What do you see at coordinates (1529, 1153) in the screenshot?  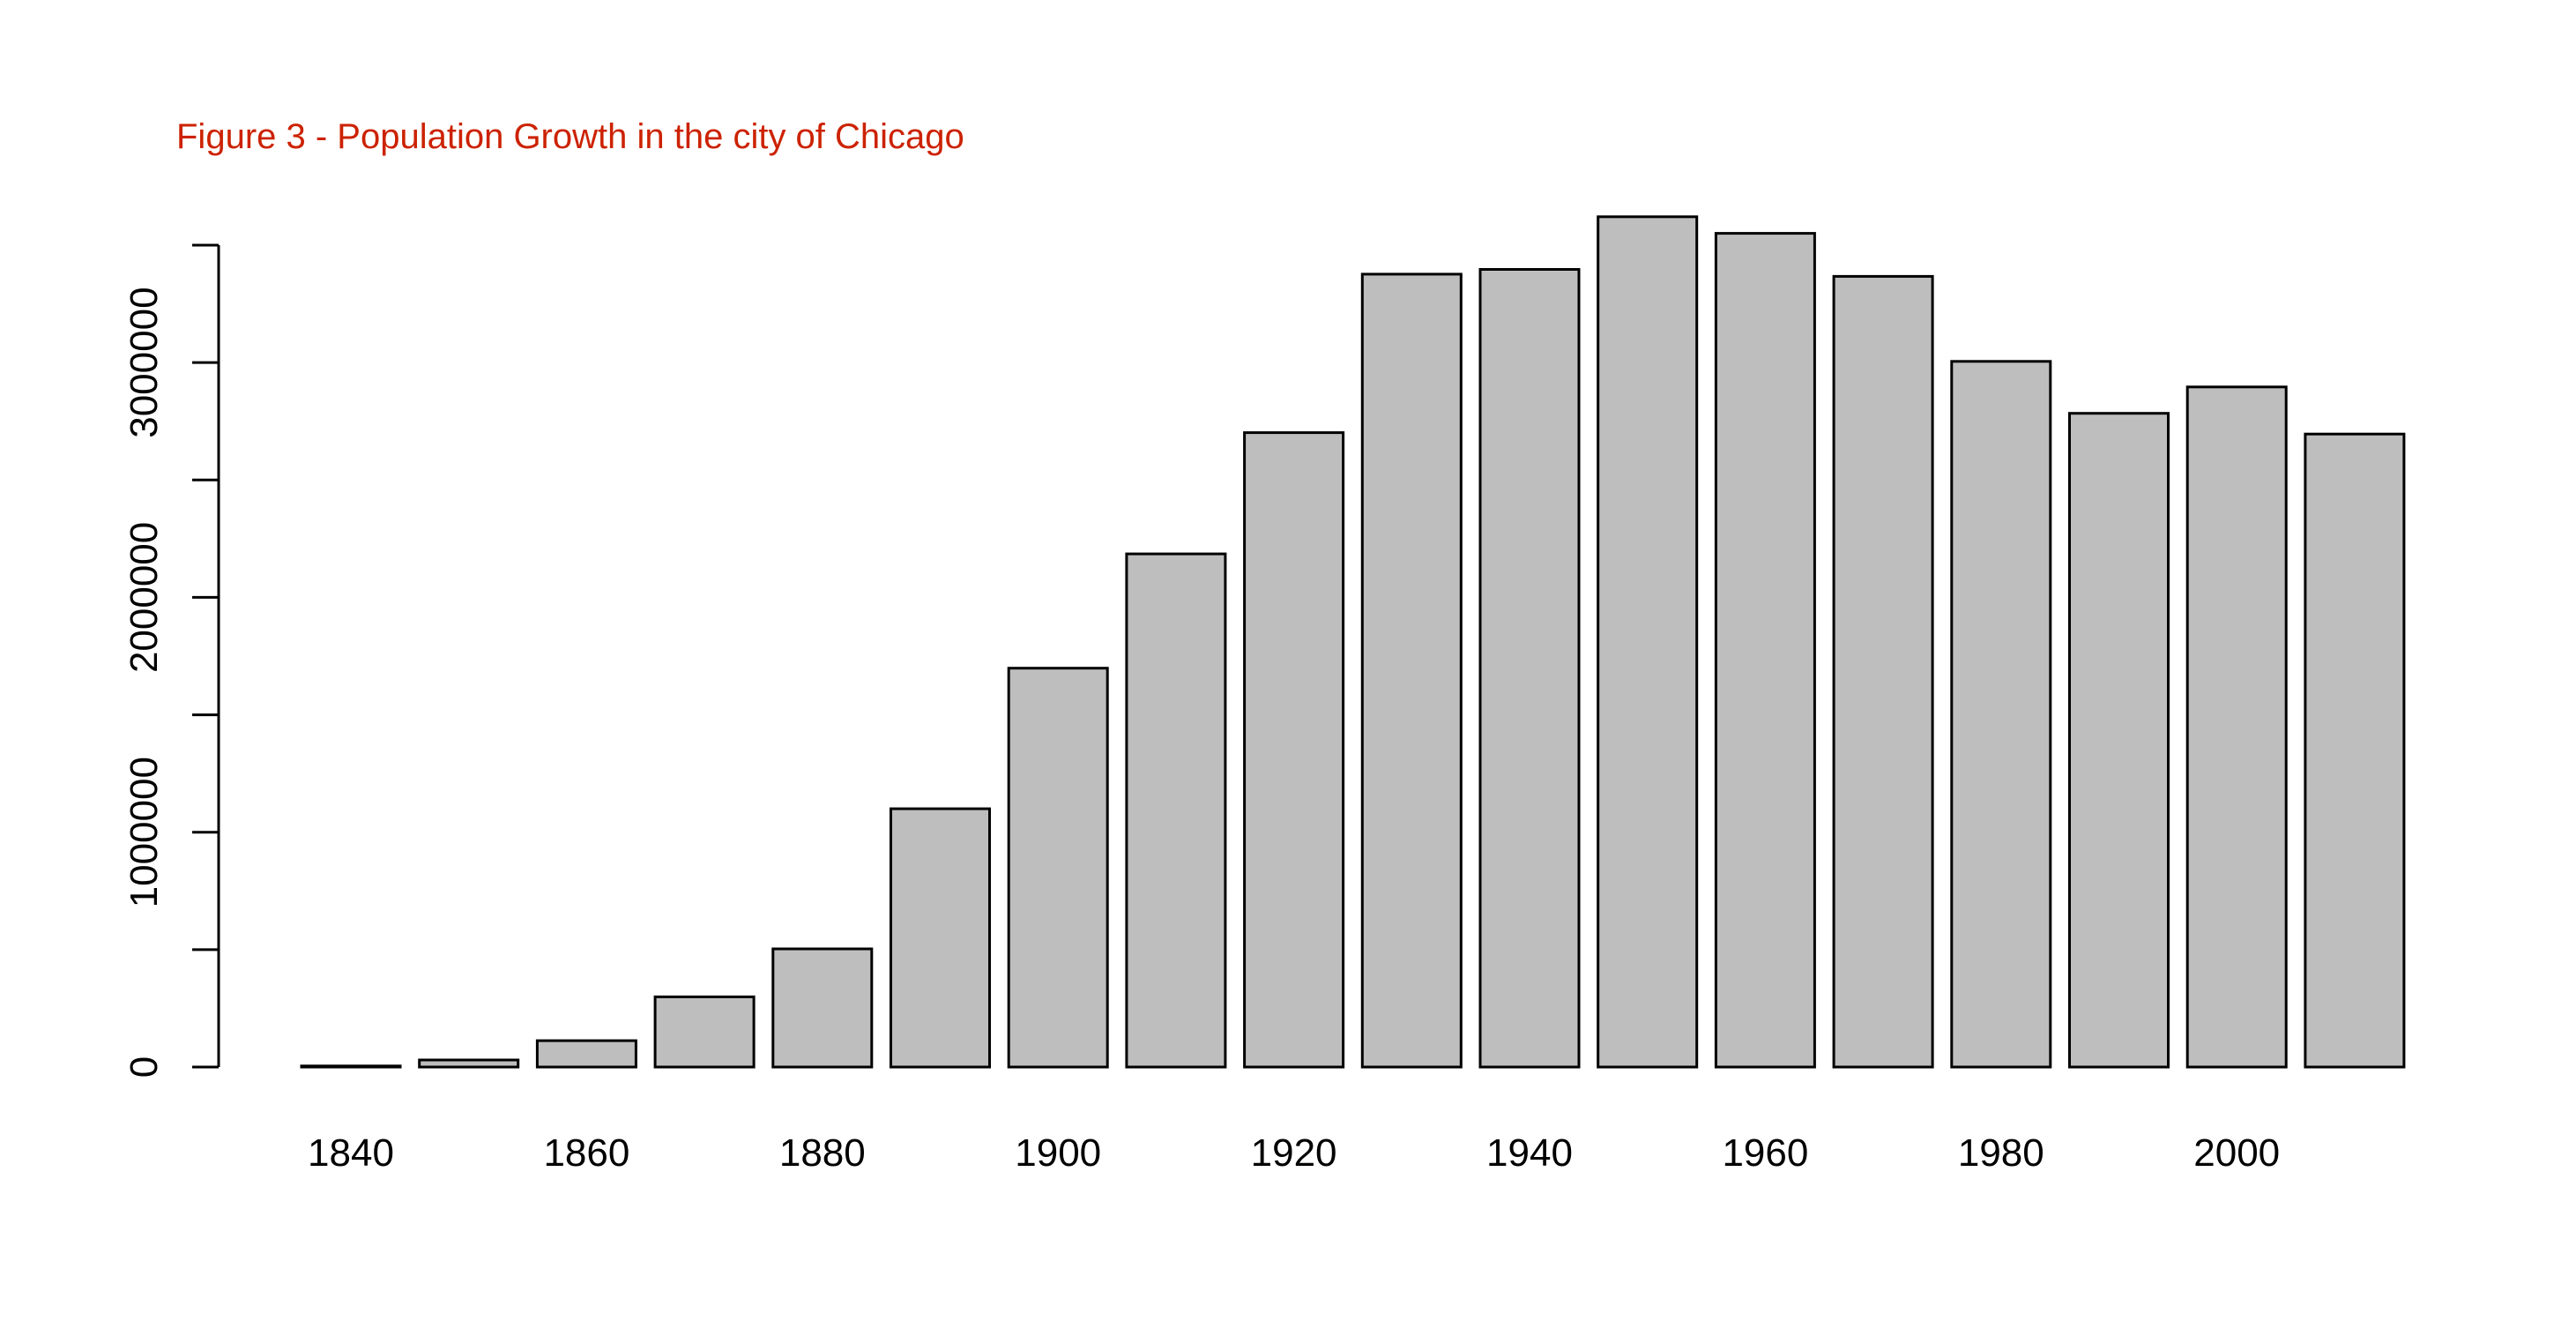 I see `x-tick-label-1940: 1940` at bounding box center [1529, 1153].